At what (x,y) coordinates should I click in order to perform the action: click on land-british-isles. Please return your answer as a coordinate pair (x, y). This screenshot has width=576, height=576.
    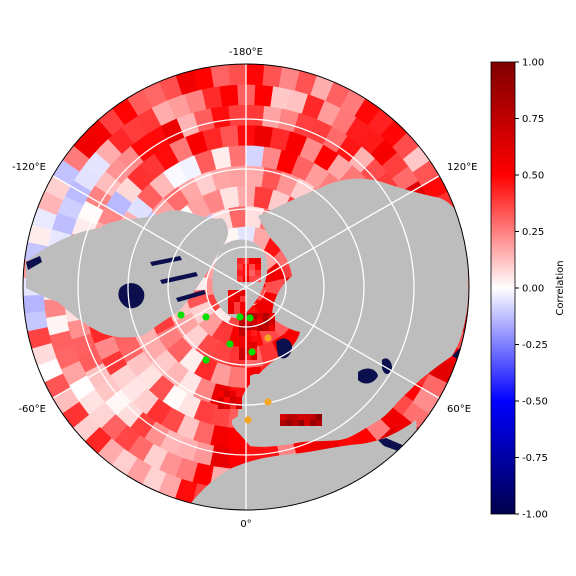
    Looking at the image, I should click on (257, 381).